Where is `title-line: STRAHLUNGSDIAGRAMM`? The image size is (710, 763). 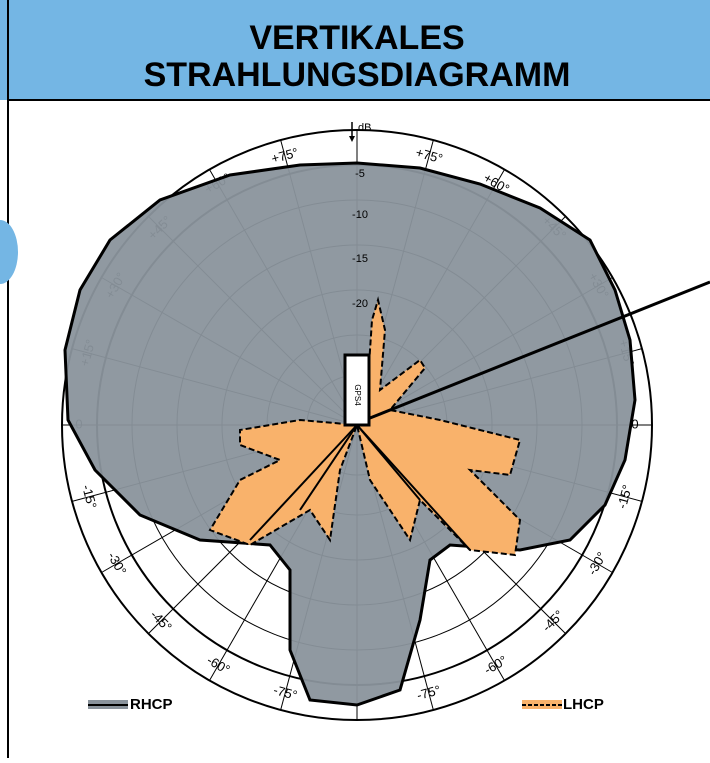
title-line: STRAHLUNGSDIAGRAMM is located at coordinates (357, 75).